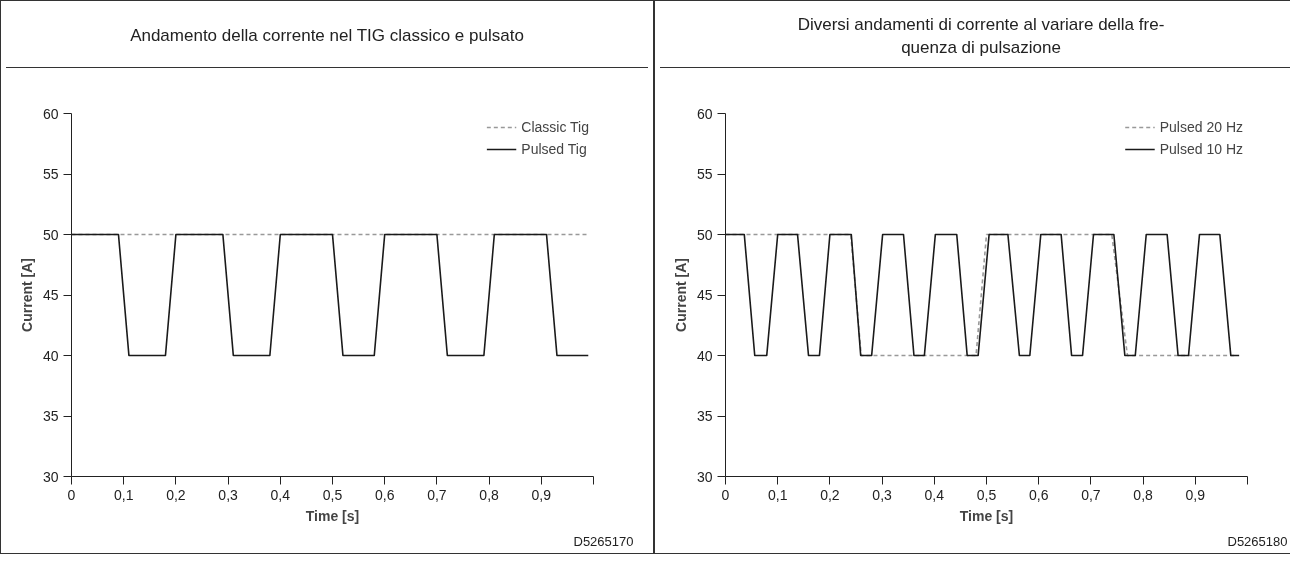 Image resolution: width=1290 pixels, height=567 pixels. What do you see at coordinates (327, 36) in the screenshot?
I see `chart-title: Andamento della corrente nel TIG classico e pulsato` at bounding box center [327, 36].